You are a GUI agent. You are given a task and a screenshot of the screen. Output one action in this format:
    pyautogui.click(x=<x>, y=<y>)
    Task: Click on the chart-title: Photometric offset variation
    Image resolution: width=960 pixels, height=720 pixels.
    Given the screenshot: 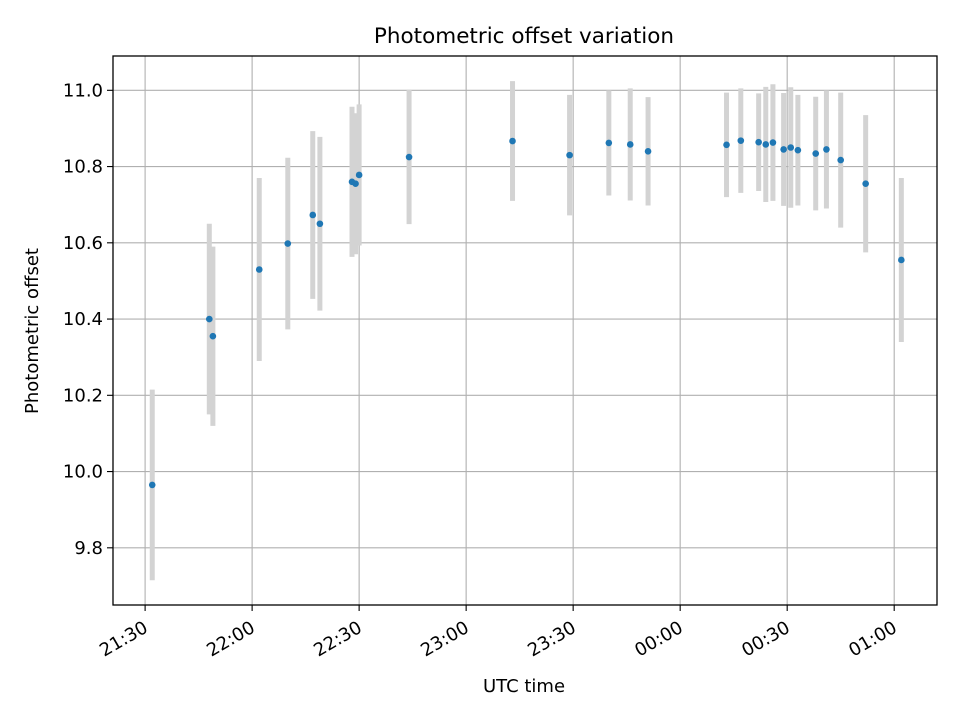 What is the action you would take?
    pyautogui.click(x=524, y=36)
    